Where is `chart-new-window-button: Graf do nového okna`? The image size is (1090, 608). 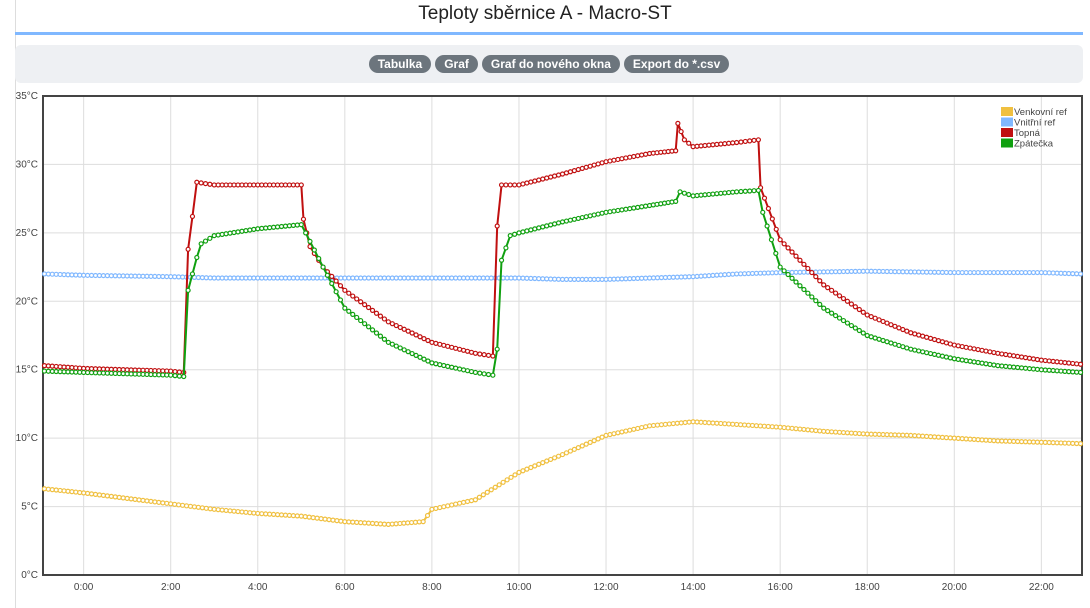
chart-new-window-button: Graf do nového okna is located at coordinates (550, 64).